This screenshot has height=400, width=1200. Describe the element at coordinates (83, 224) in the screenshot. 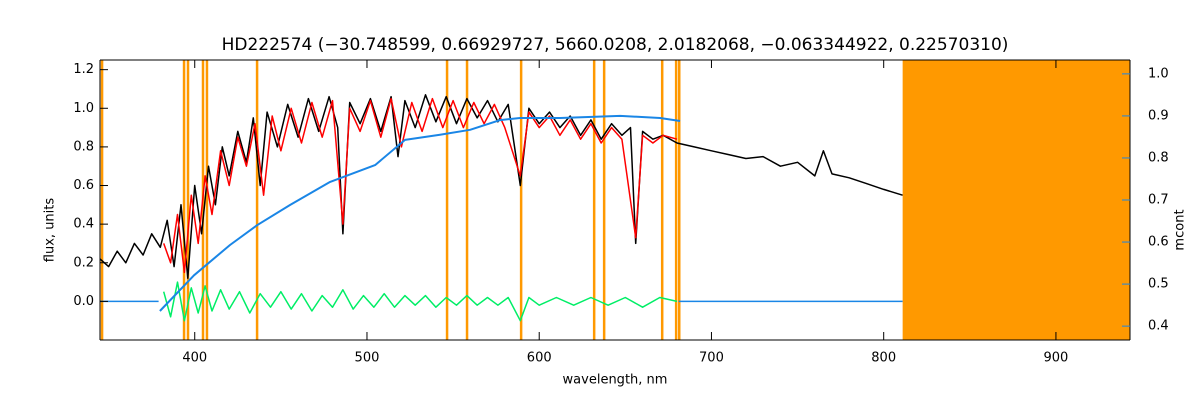

I see `y-tick-label: 0.4` at that location.